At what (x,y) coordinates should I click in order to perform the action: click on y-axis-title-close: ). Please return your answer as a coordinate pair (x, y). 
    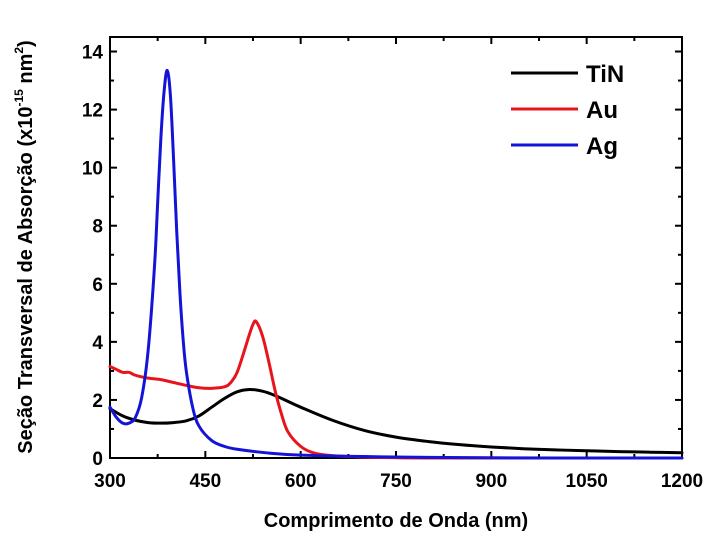
    Looking at the image, I should click on (26, 43).